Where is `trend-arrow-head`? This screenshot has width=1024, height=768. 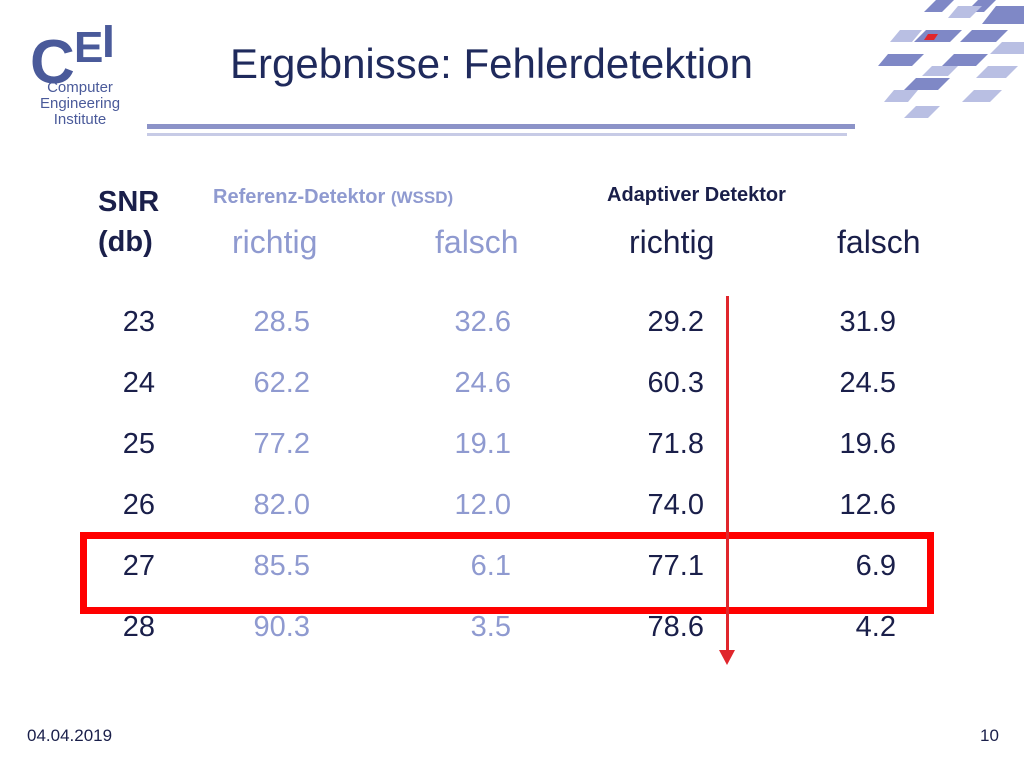 trend-arrow-head is located at coordinates (727, 657).